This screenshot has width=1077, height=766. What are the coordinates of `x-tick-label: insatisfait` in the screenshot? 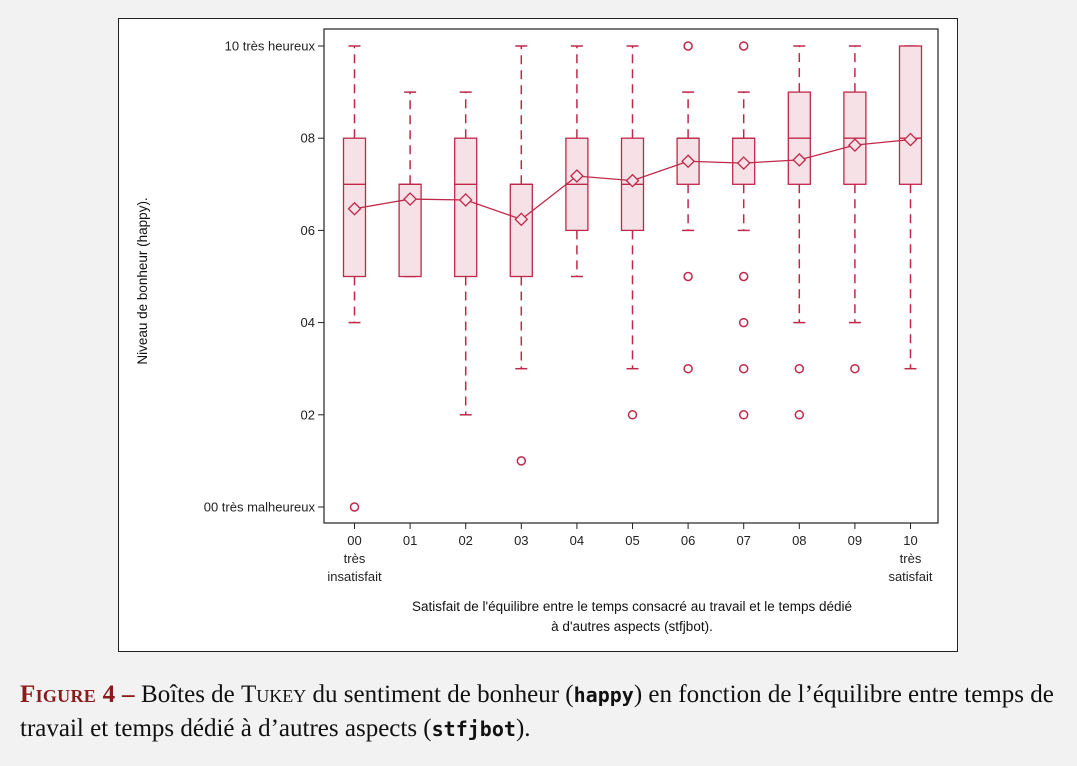 It's located at (354, 576).